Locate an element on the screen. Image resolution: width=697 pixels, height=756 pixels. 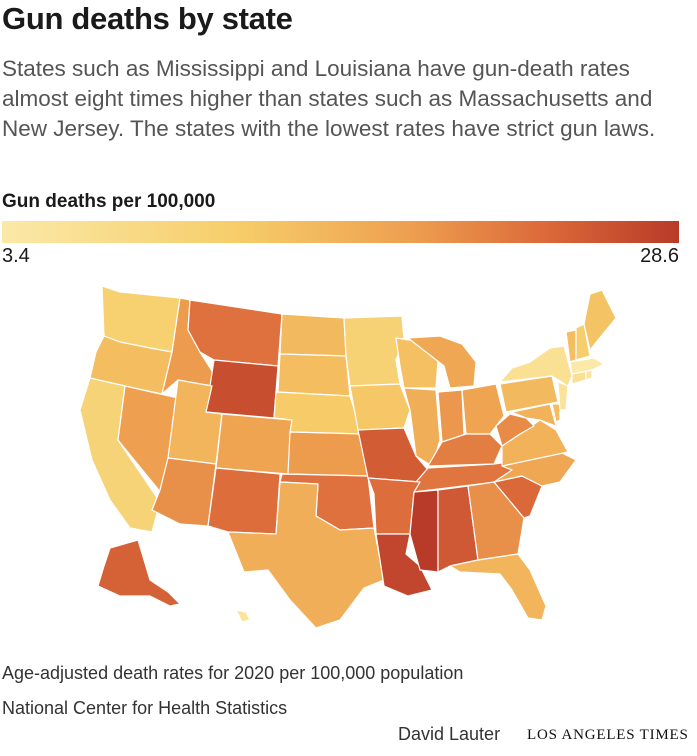
publisher-logo: LOS ANGELES TIMES is located at coordinates (608, 735).